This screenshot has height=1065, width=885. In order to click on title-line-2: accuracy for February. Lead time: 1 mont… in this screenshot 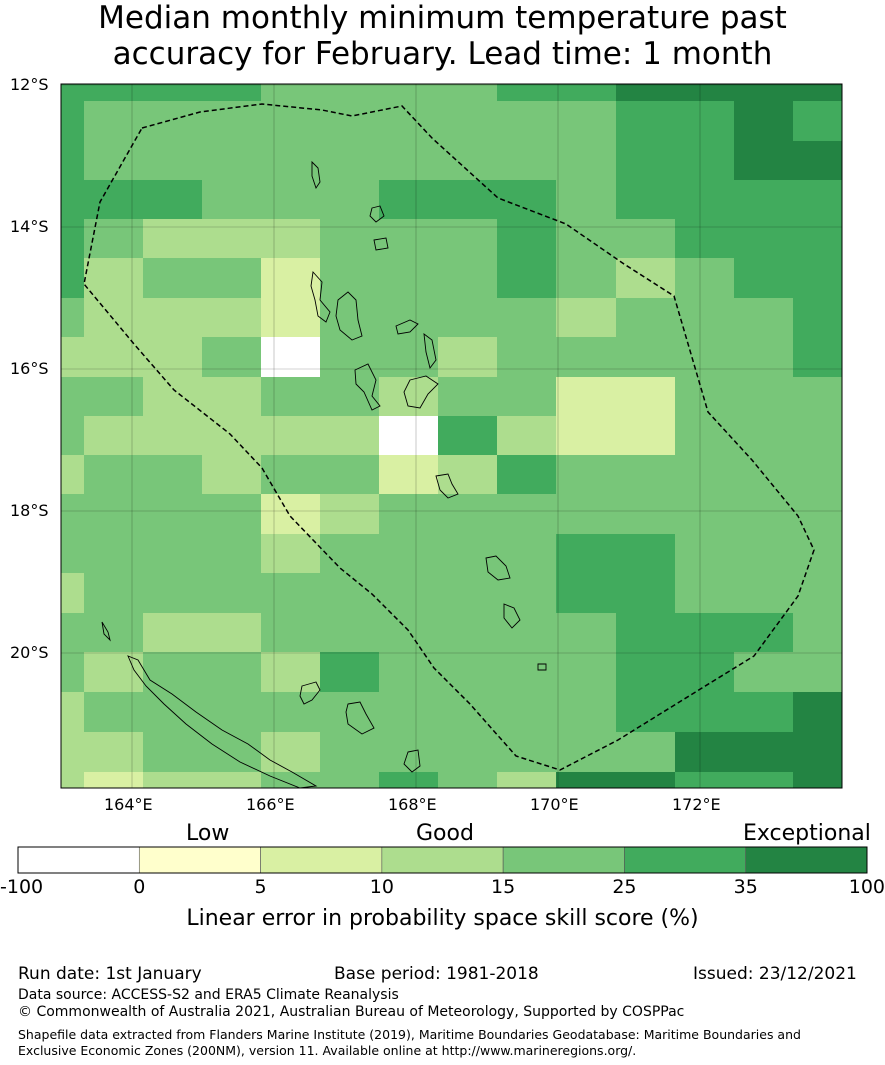, I will do `click(442, 54)`.